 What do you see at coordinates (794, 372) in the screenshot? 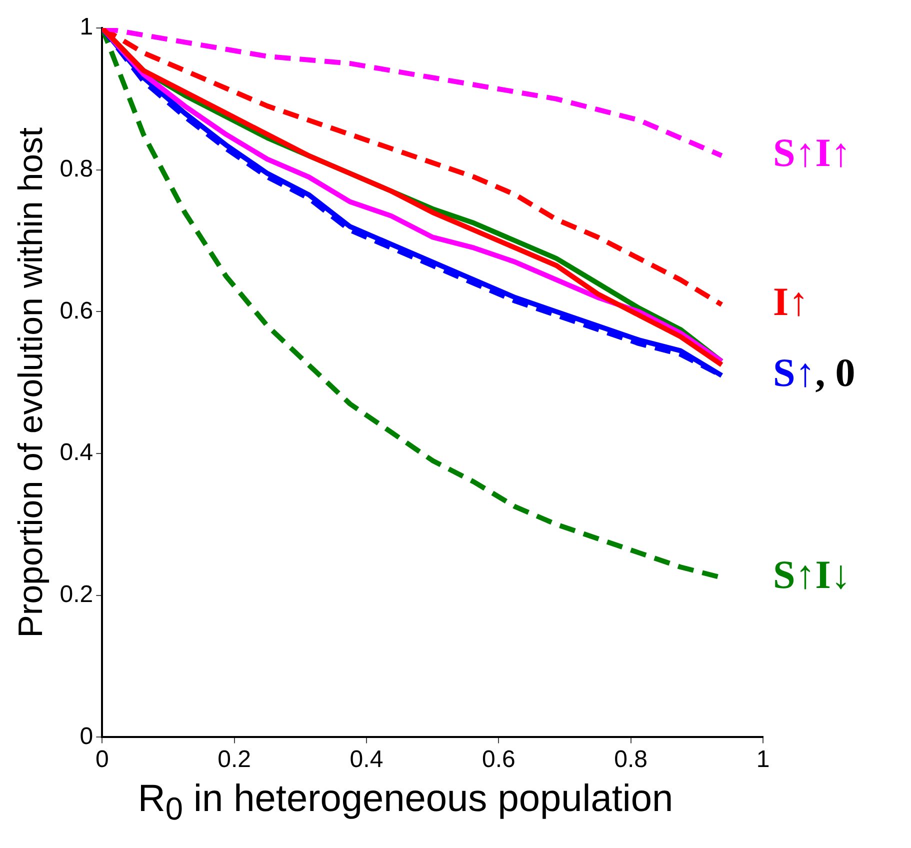
I see `series-label: S↑` at bounding box center [794, 372].